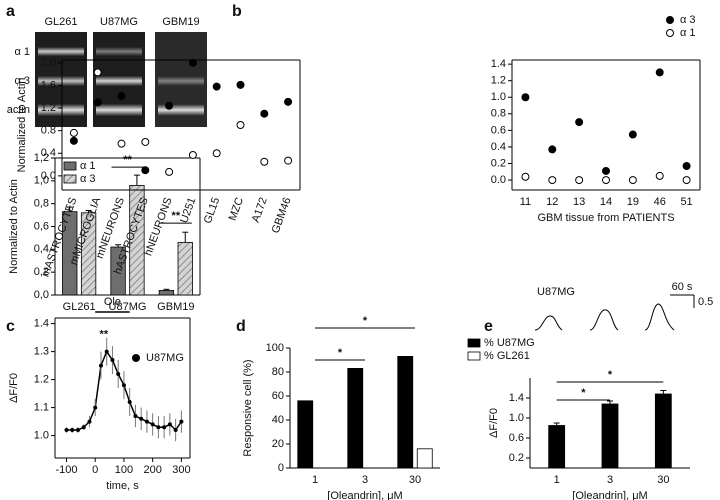 Image resolution: width=720 pixels, height=500 pixels. What do you see at coordinates (41, 272) in the screenshot?
I see `y-tick-label: 0,2` at bounding box center [41, 272].